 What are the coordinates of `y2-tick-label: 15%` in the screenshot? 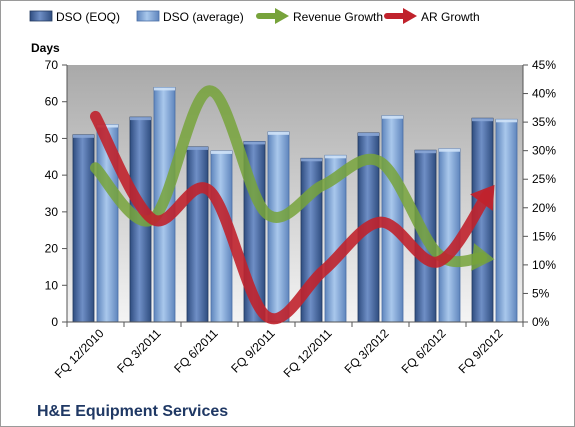 It's located at (544, 236).